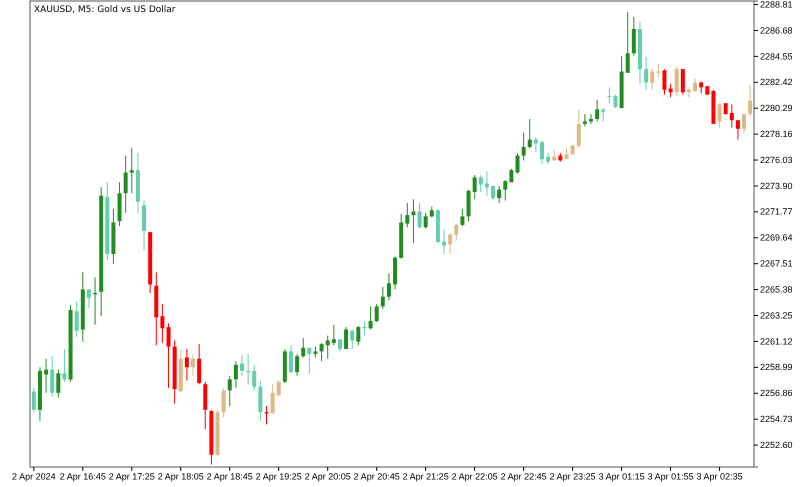  What do you see at coordinates (776, 30) in the screenshot?
I see `y-tick-label: 2286.68` at bounding box center [776, 30].